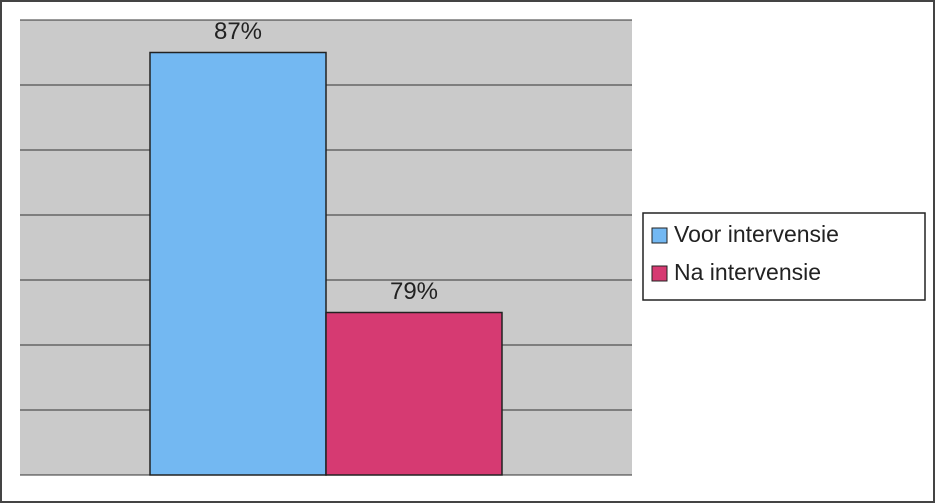 Image resolution: width=936 pixels, height=504 pixels. Describe the element at coordinates (238, 31) in the screenshot. I see `value-label: 87%` at that location.